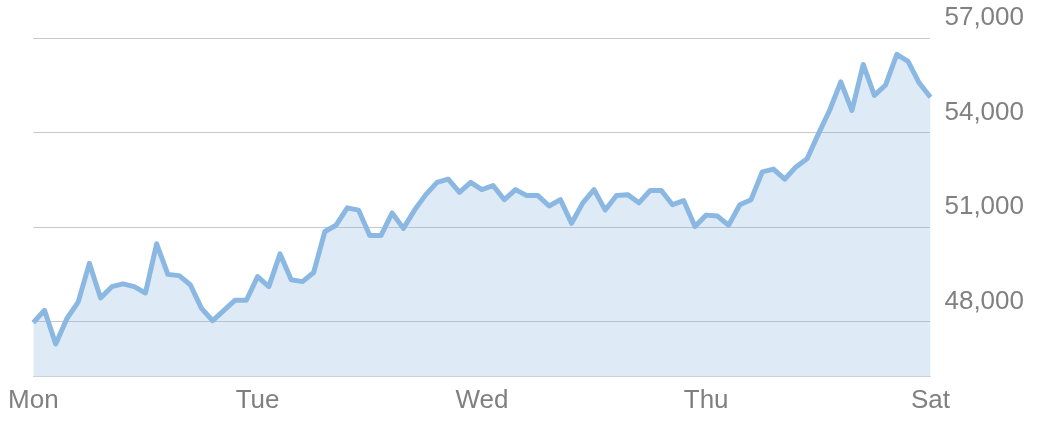 Image resolution: width=1042 pixels, height=424 pixels. Describe the element at coordinates (33, 398) in the screenshot. I see `x-tick-label: Mon` at that location.